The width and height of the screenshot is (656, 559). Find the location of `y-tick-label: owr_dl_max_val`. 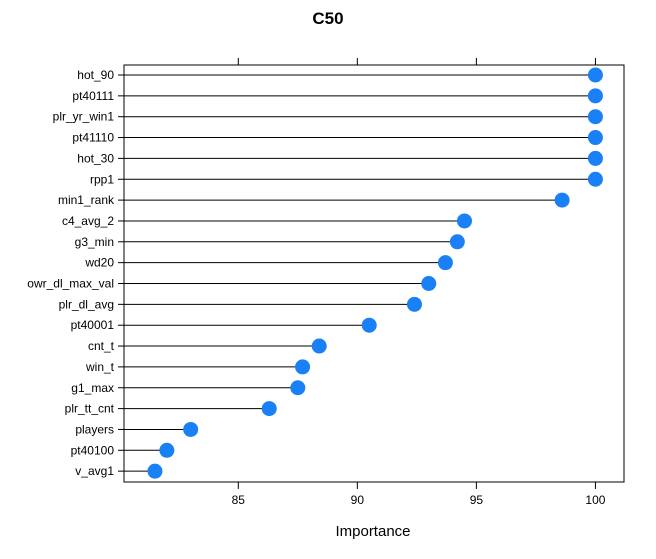

y-tick-label: owr_dl_max_val is located at coordinates (70, 284).